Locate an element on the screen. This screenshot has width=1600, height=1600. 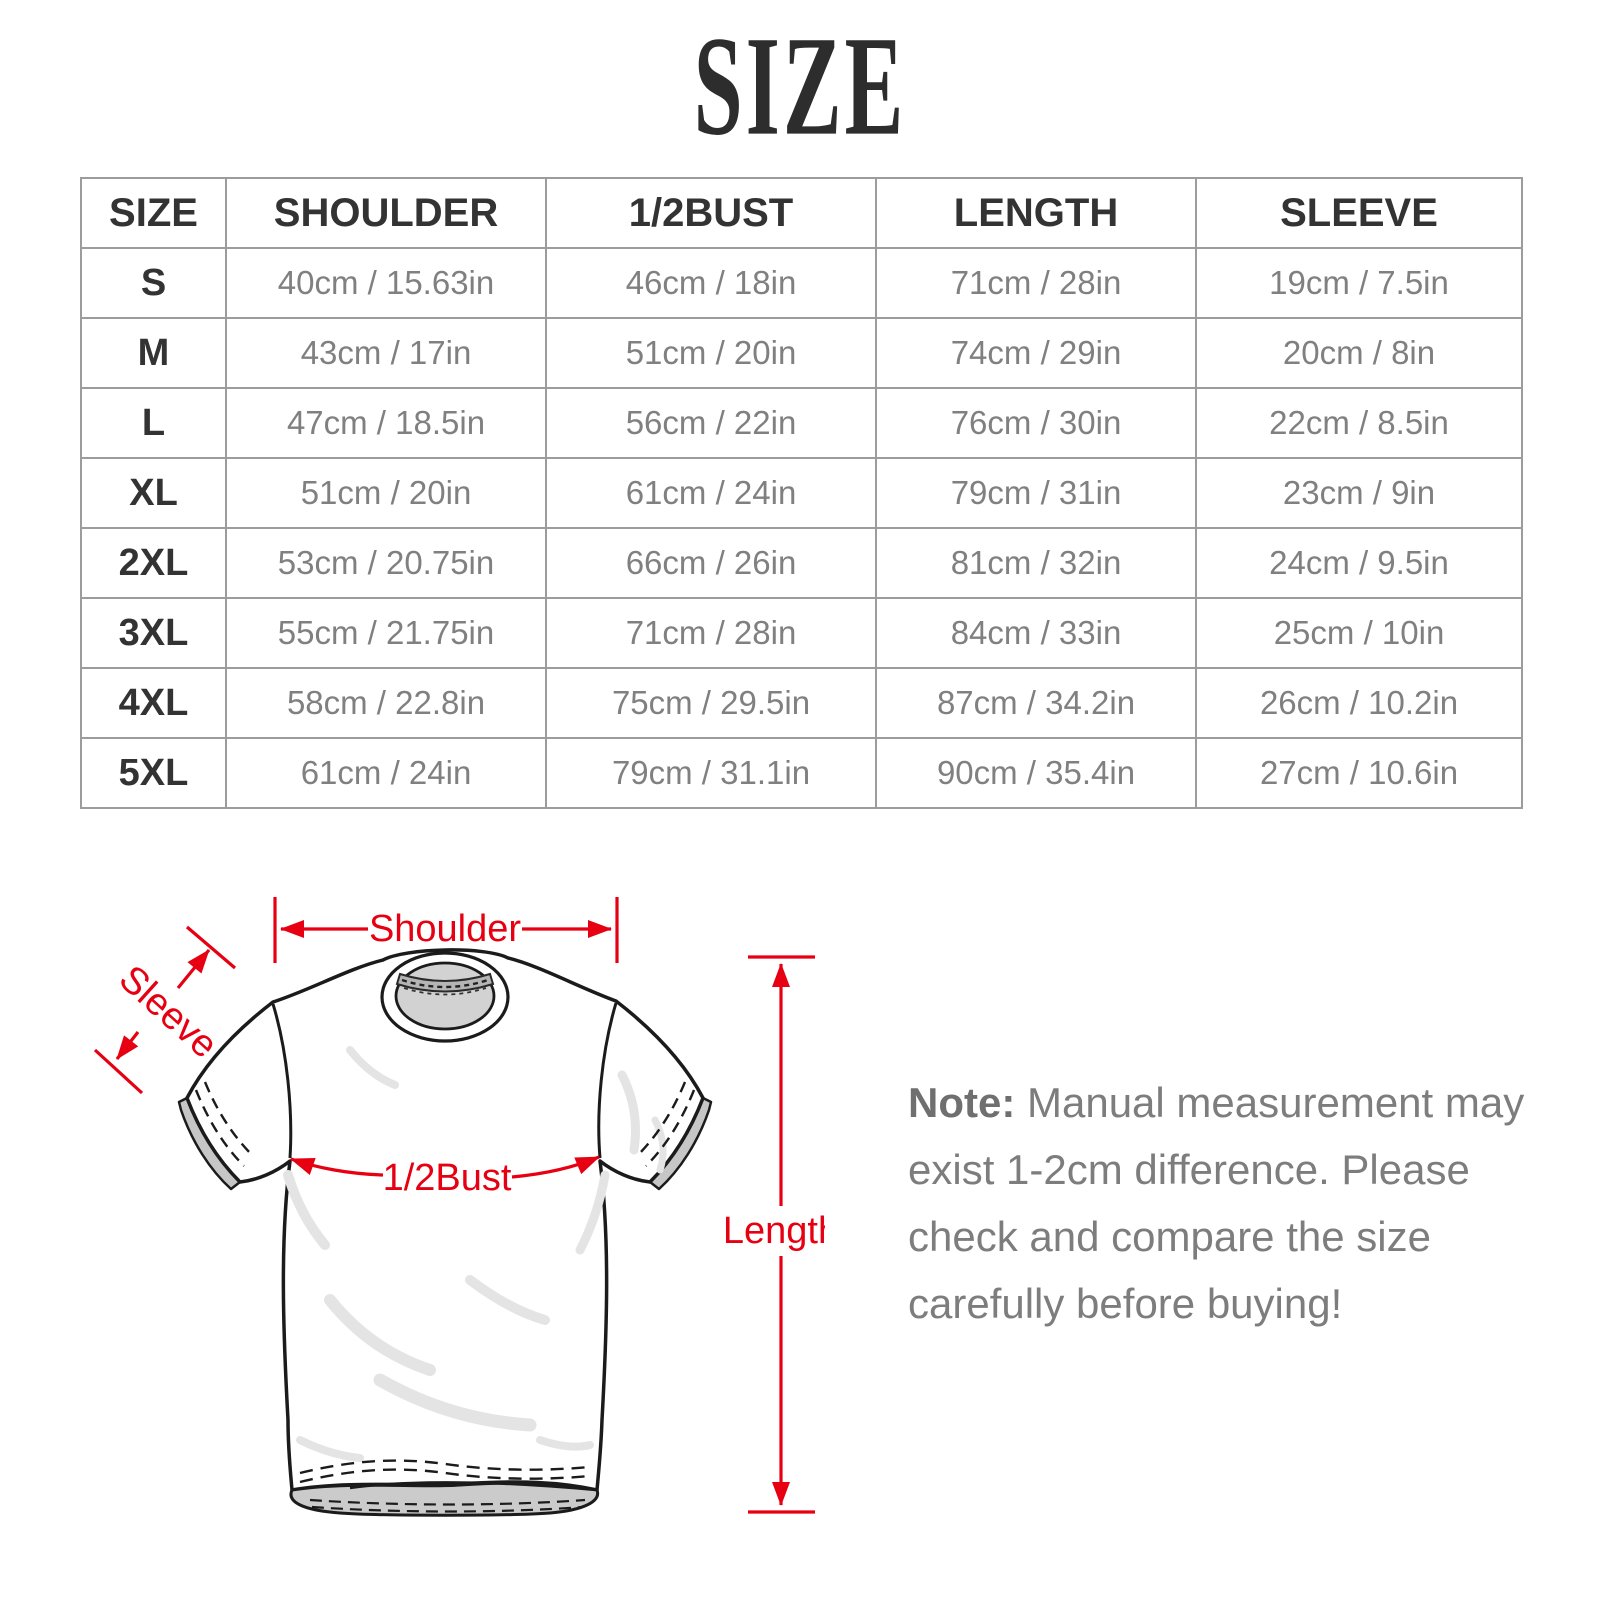
bust-label: 1/2Bust is located at coordinates (447, 1178).